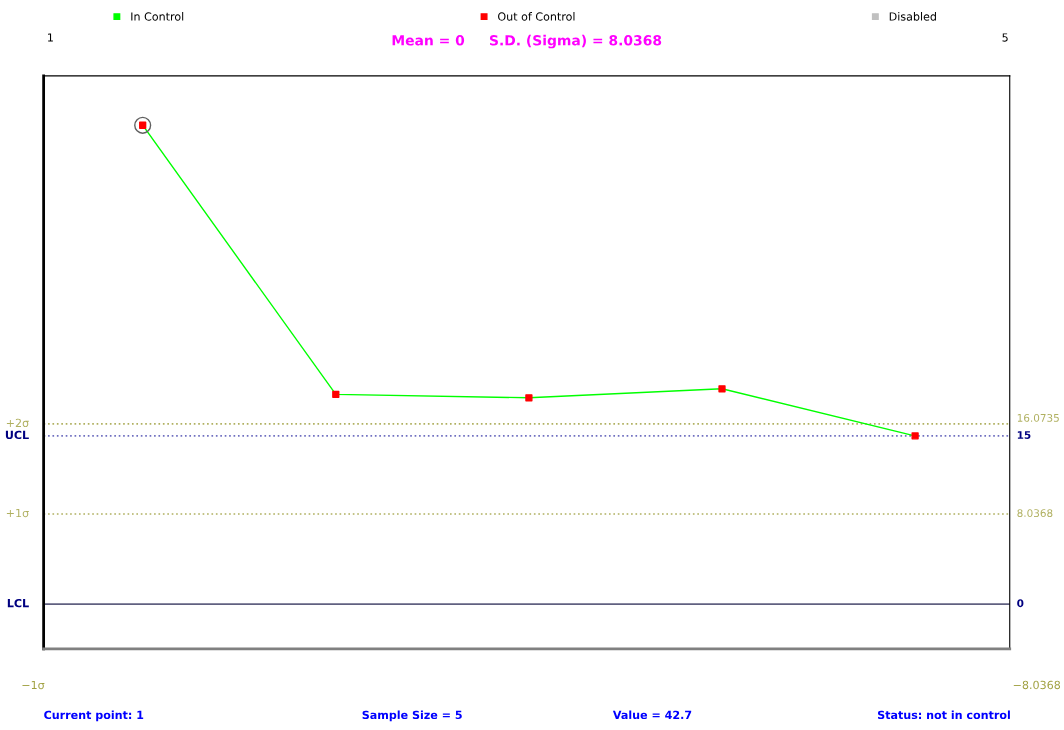 Image resolution: width=1064 pixels, height=730 pixels. Describe the element at coordinates (17, 513) in the screenshot. I see `ref-line-label: +1σ` at that location.